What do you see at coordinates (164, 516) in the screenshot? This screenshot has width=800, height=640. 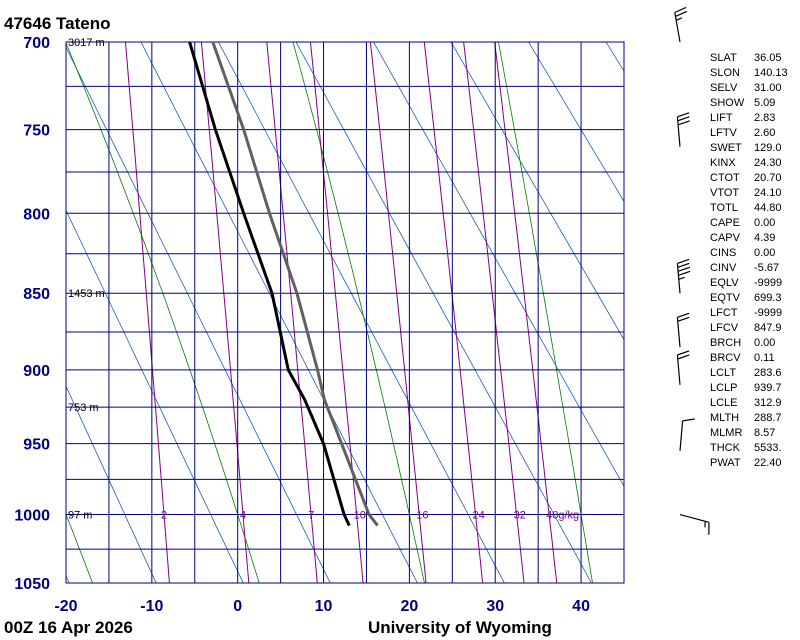 I see `mixing-ratio-label: 2` at bounding box center [164, 516].